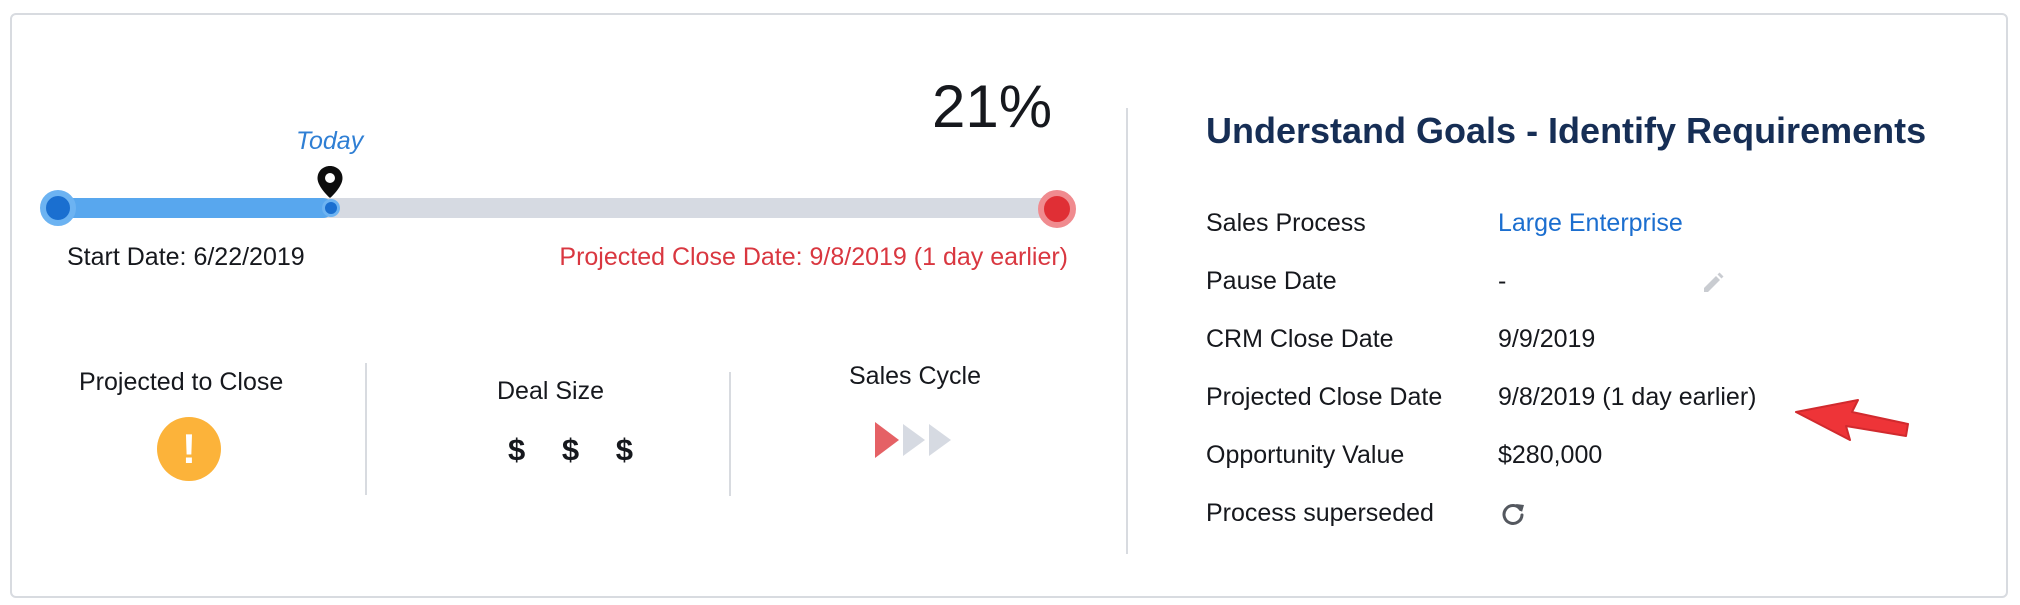 This screenshot has width=2020, height=605. I want to click on start-marker, so click(58, 208).